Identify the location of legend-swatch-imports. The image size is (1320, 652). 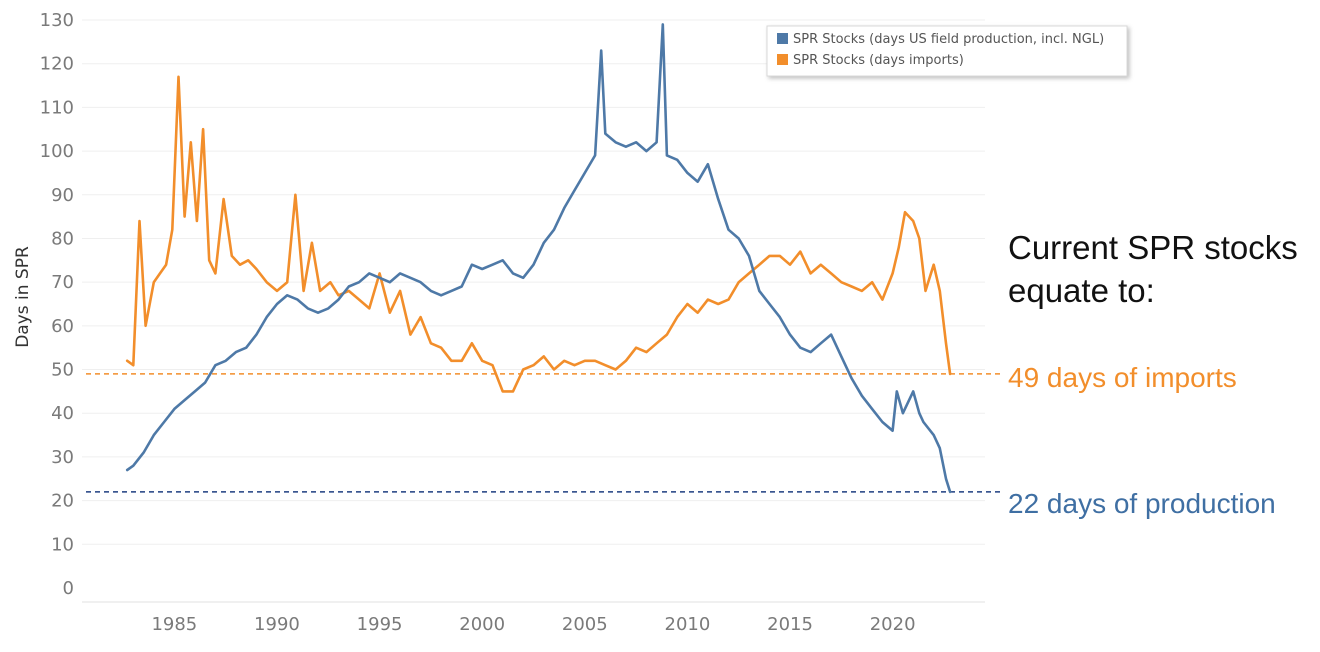
(782, 59).